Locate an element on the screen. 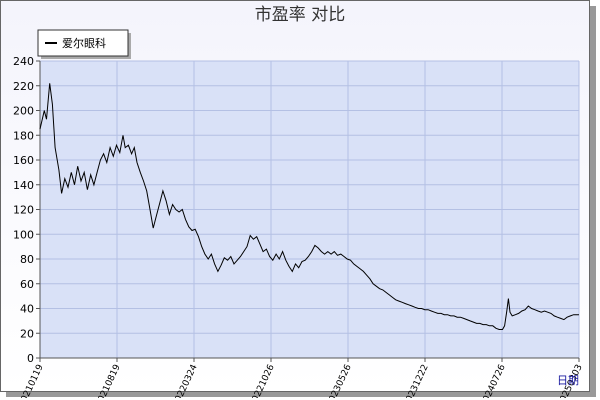 The image size is (600, 400). y-tick-label: 240 is located at coordinates (23, 61).